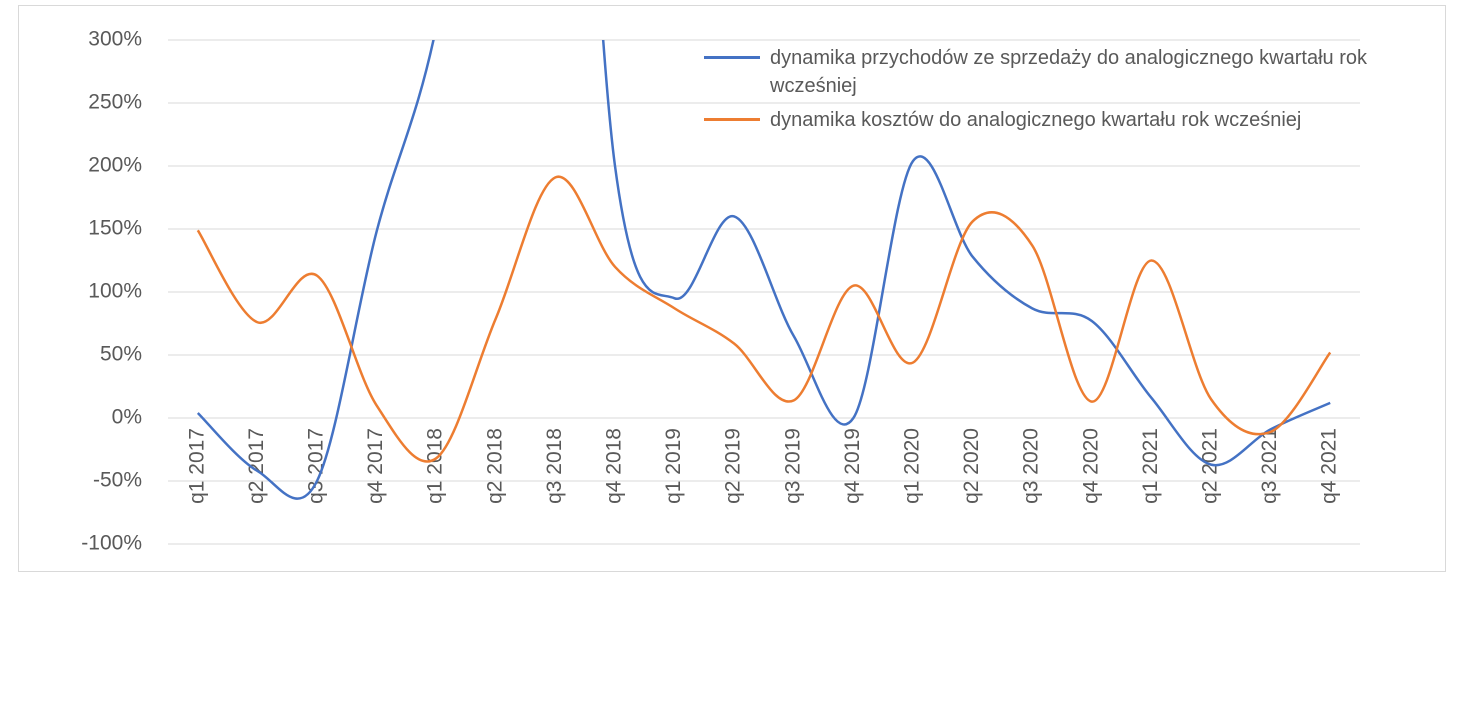 The width and height of the screenshot is (1464, 704). What do you see at coordinates (1090, 466) in the screenshot?
I see `x-tick-label: q4 2020` at bounding box center [1090, 466].